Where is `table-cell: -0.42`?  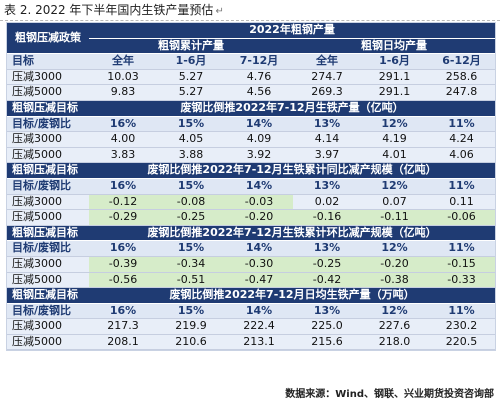 table-cell: -0.42 is located at coordinates (327, 280).